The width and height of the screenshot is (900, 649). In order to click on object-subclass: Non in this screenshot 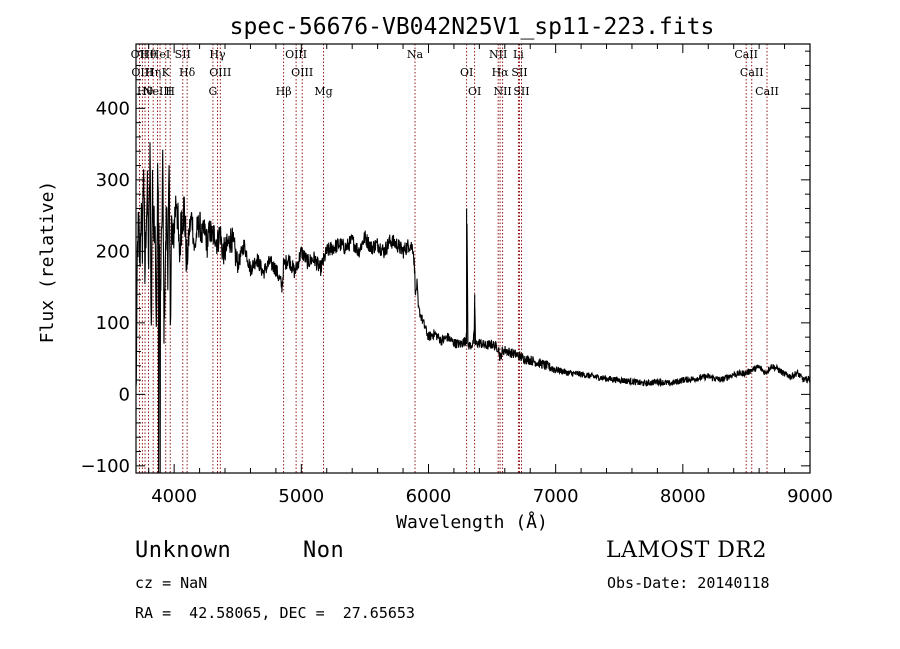, I will do `click(324, 550)`.